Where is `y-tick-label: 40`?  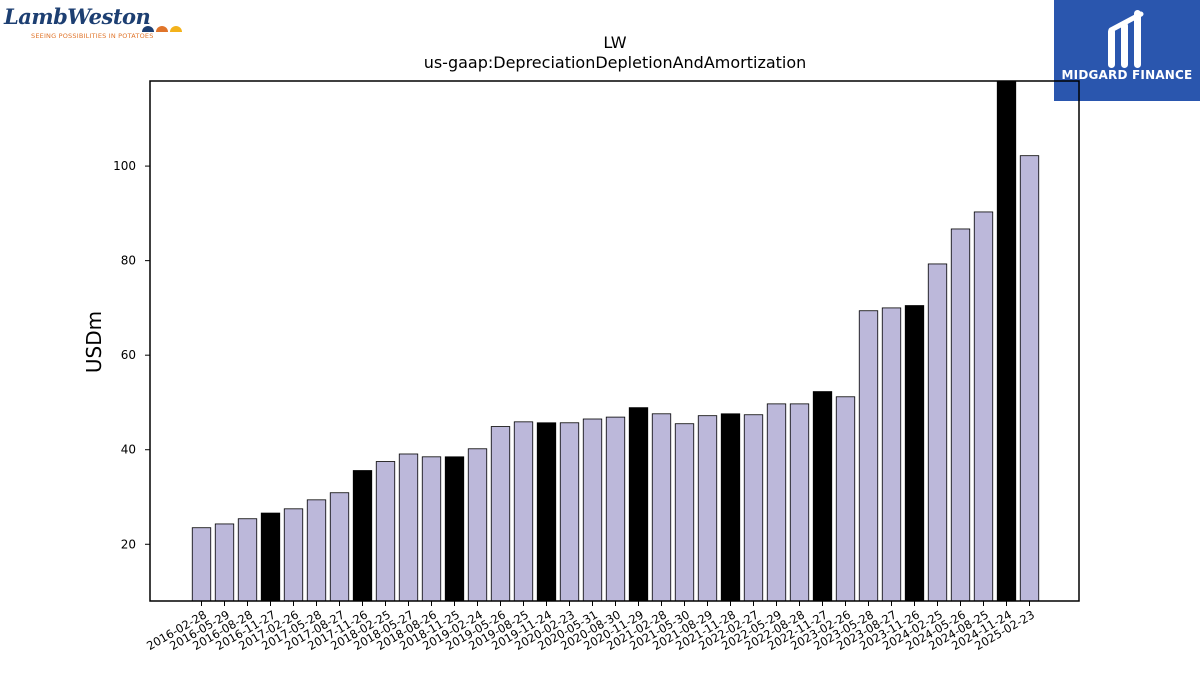
y-tick-label: 40 is located at coordinates (128, 450).